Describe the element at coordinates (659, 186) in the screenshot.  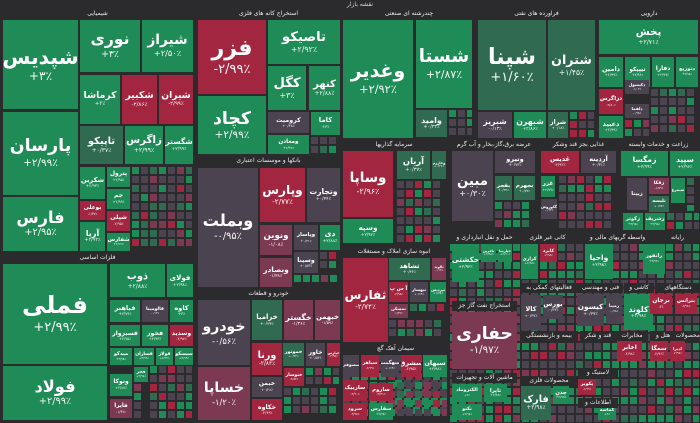
I see `stock-tile: زفکا -۱/۵۹٪` at that location.